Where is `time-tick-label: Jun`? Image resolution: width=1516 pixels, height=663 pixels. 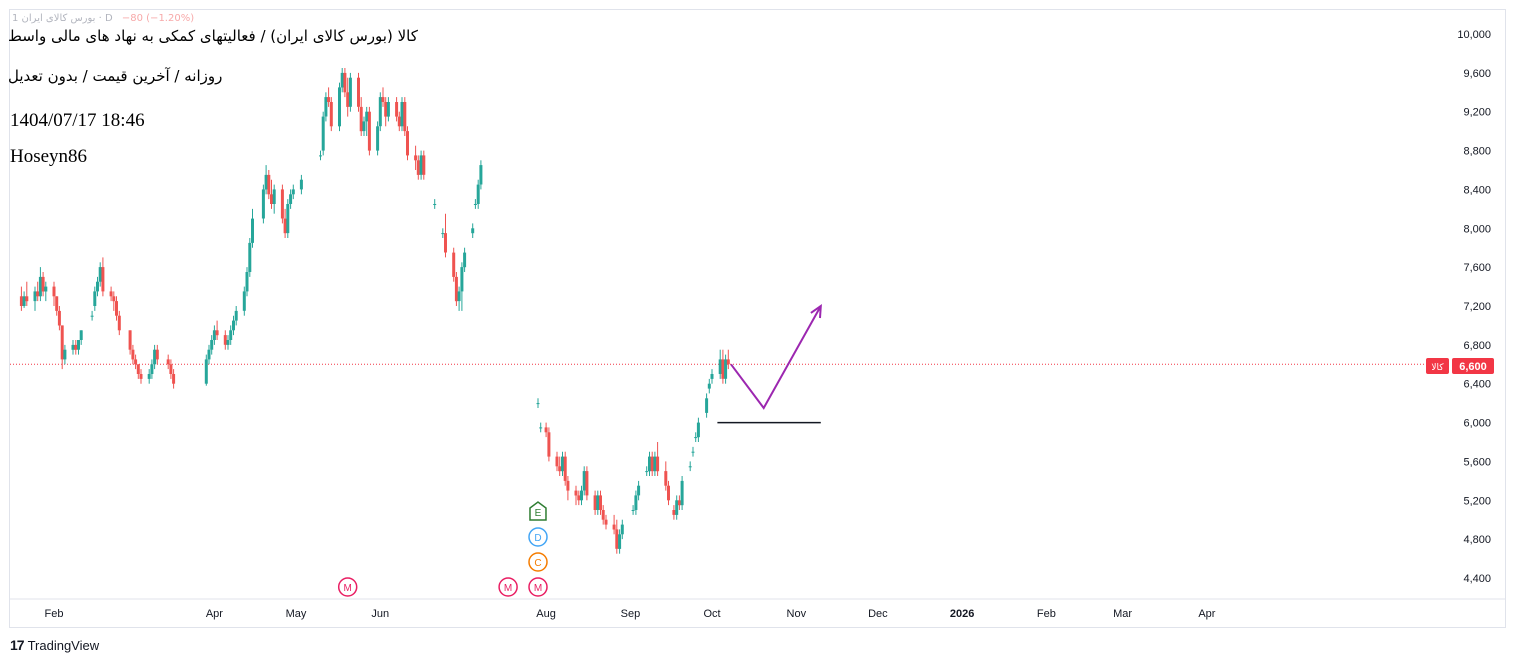
time-tick-label: Jun is located at coordinates (380, 614).